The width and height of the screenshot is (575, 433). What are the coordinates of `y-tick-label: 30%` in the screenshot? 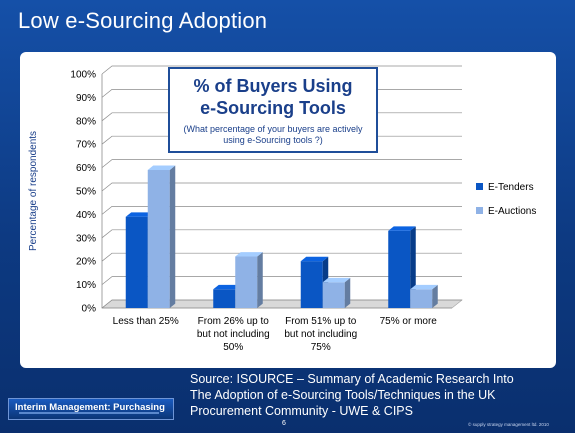 It's located at (86, 238).